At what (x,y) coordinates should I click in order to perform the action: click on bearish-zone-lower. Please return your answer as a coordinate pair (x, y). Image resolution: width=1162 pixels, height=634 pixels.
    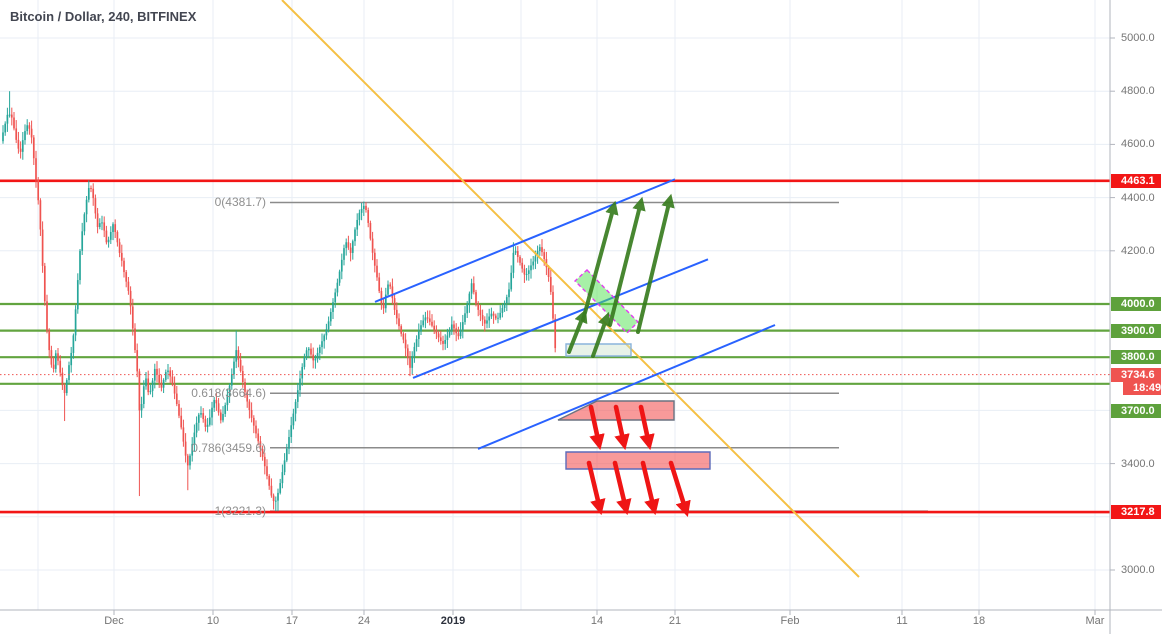
    Looking at the image, I should click on (638, 460).